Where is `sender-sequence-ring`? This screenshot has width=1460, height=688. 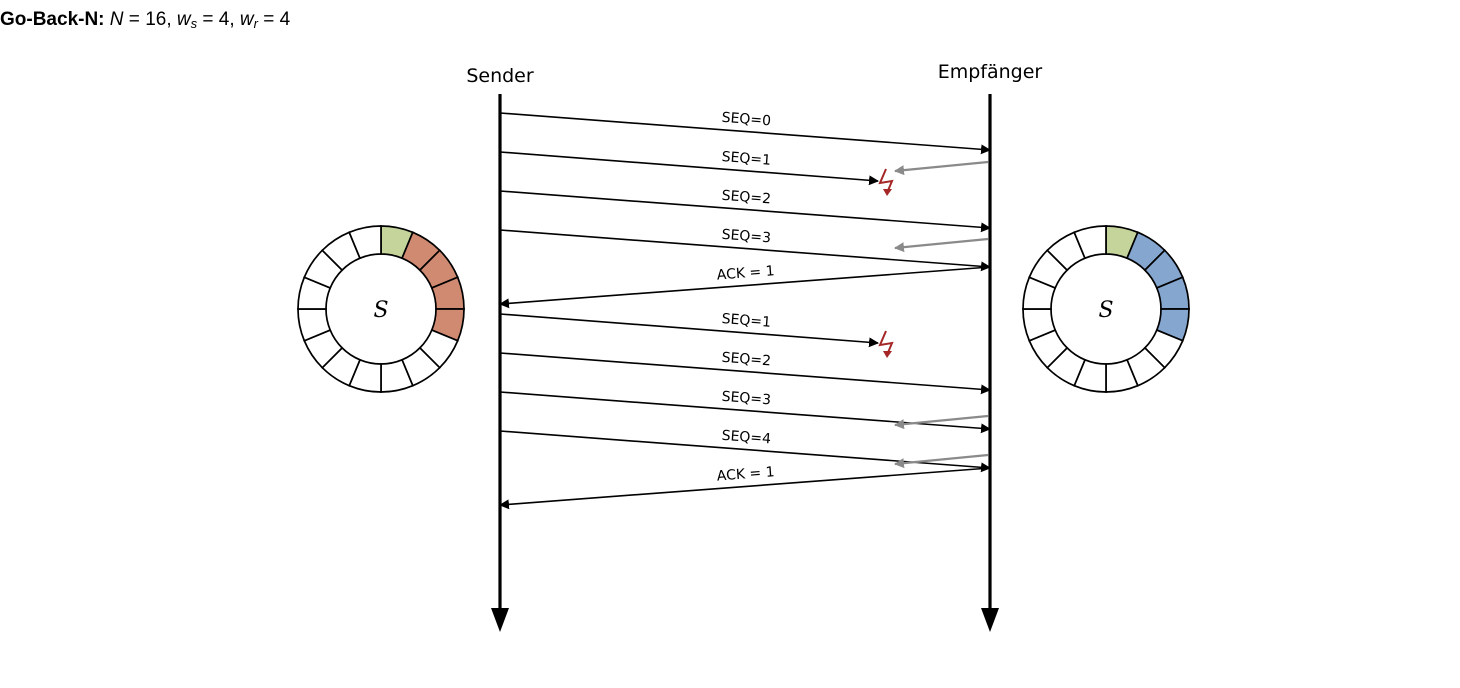 sender-sequence-ring is located at coordinates (381, 309).